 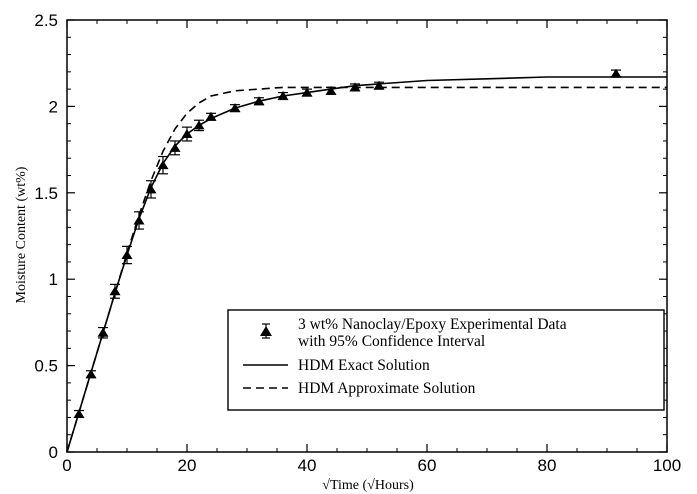 What do you see at coordinates (547, 465) in the screenshot?
I see `x-tick-label: 80` at bounding box center [547, 465].